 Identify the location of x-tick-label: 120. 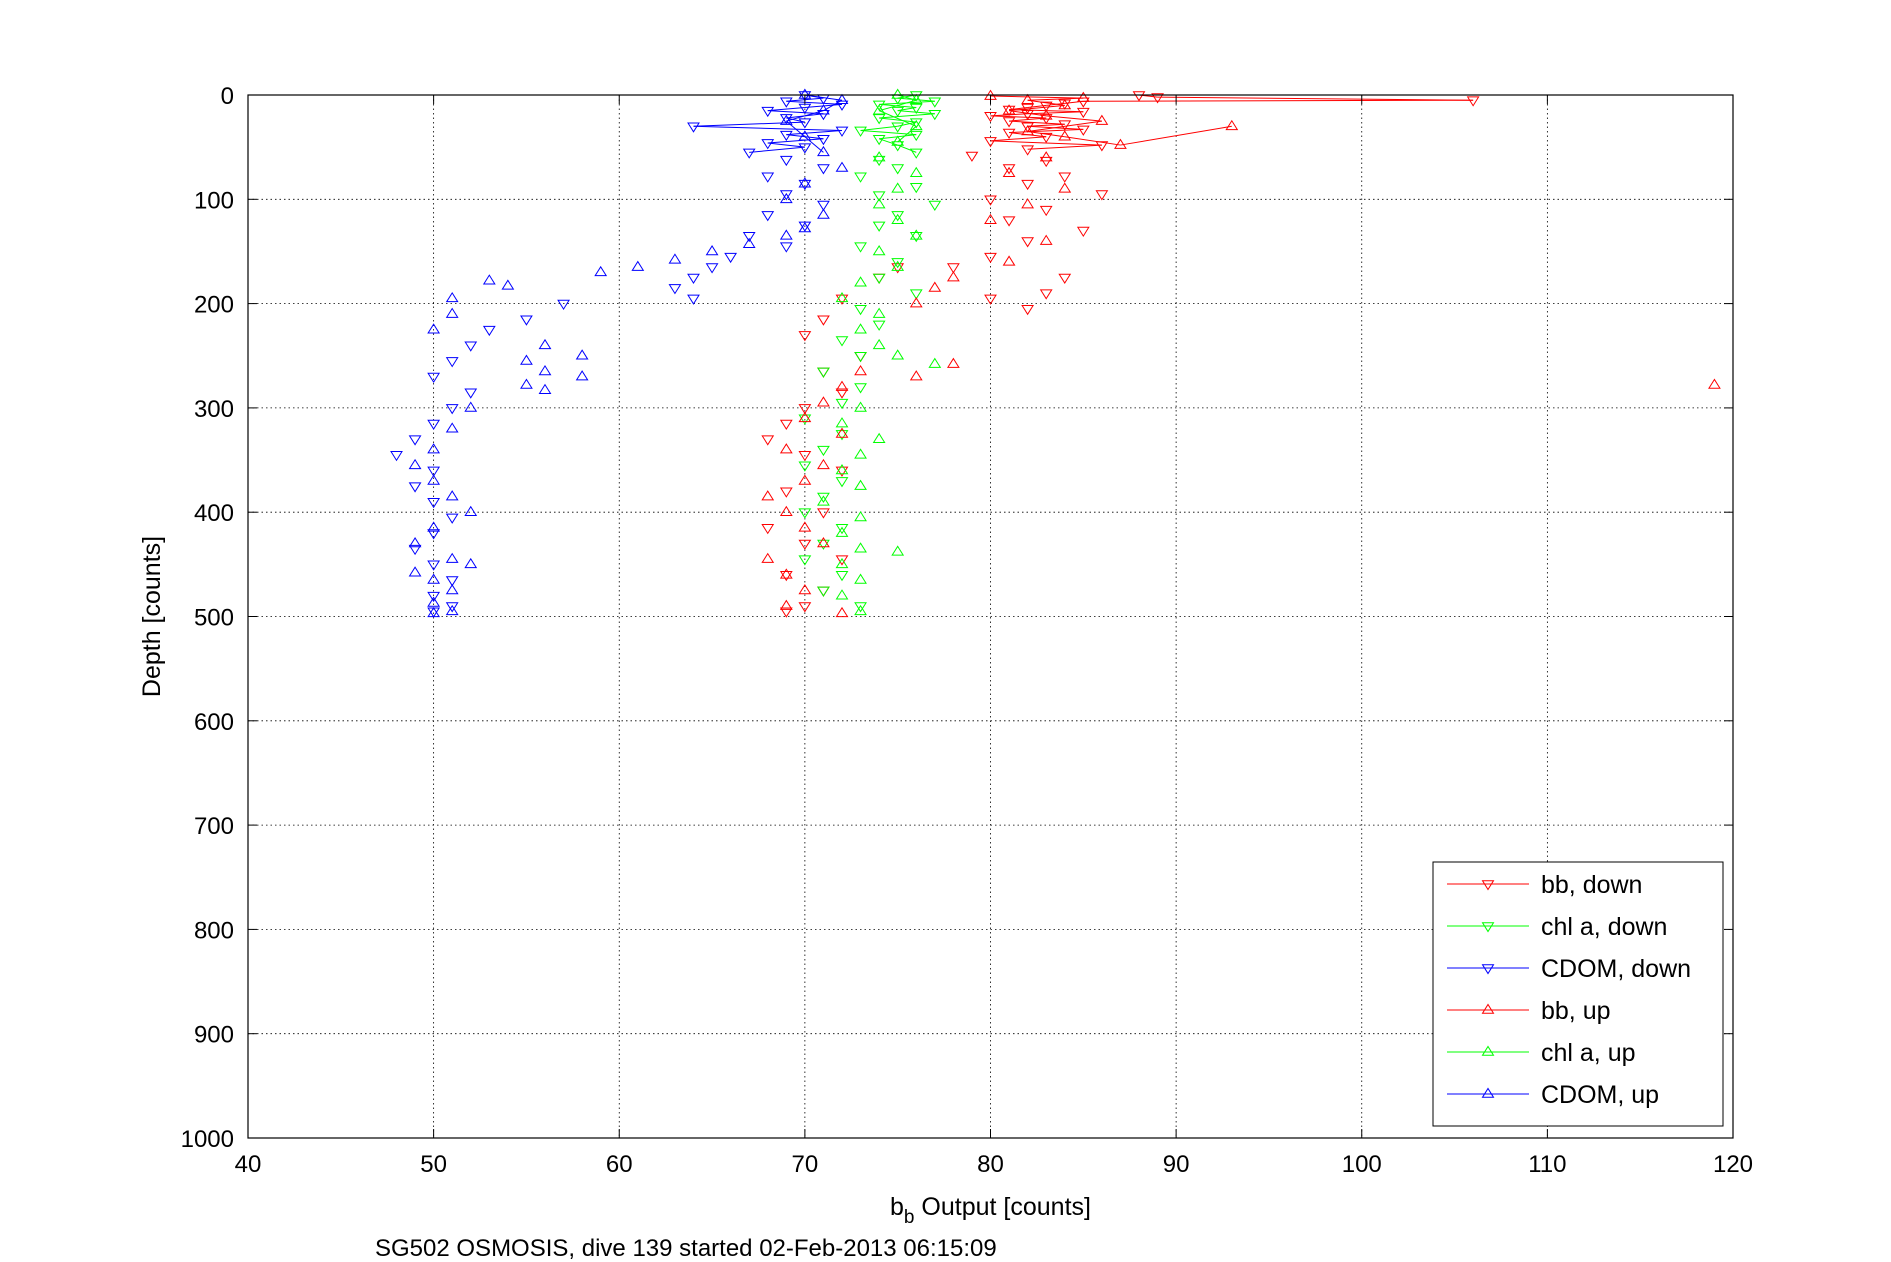
(1733, 1164).